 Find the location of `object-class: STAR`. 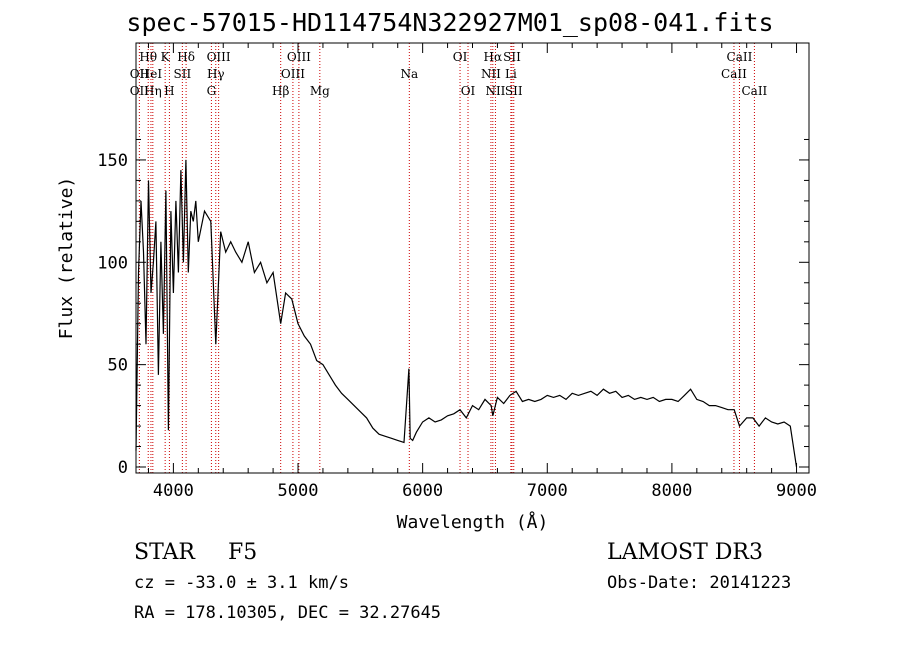

object-class: STAR is located at coordinates (164, 552).